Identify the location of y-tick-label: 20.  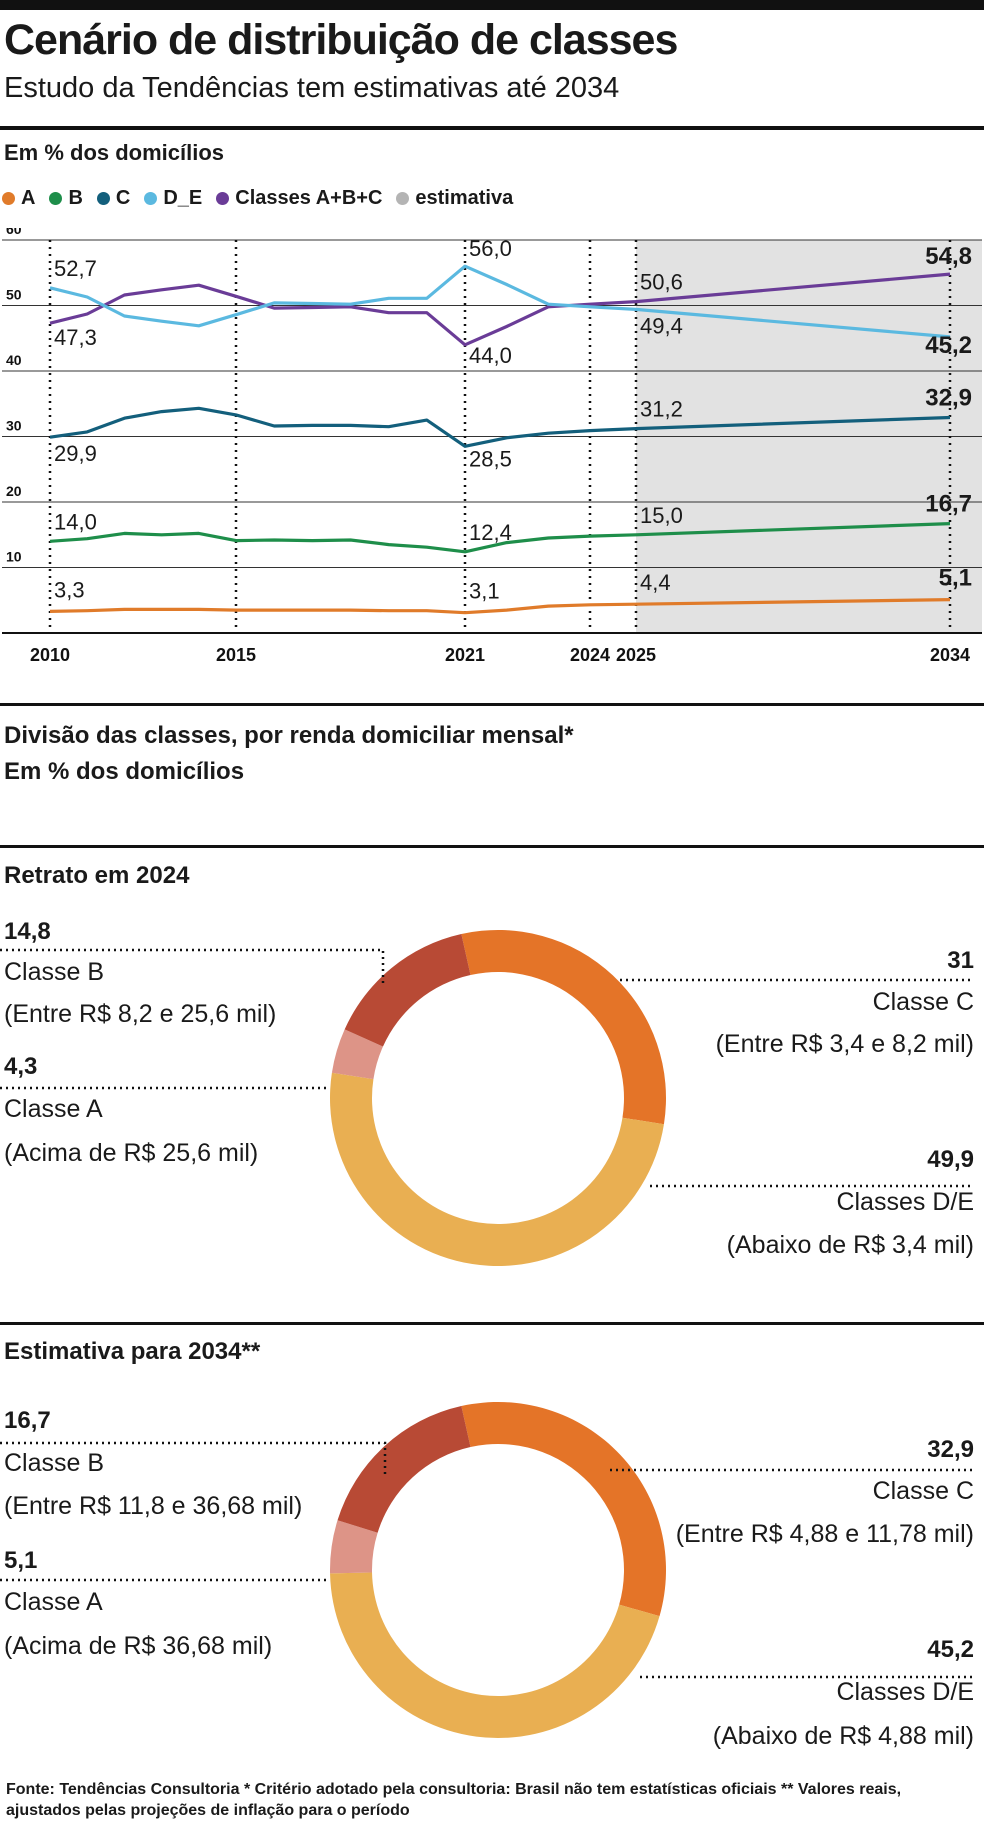
(14, 491).